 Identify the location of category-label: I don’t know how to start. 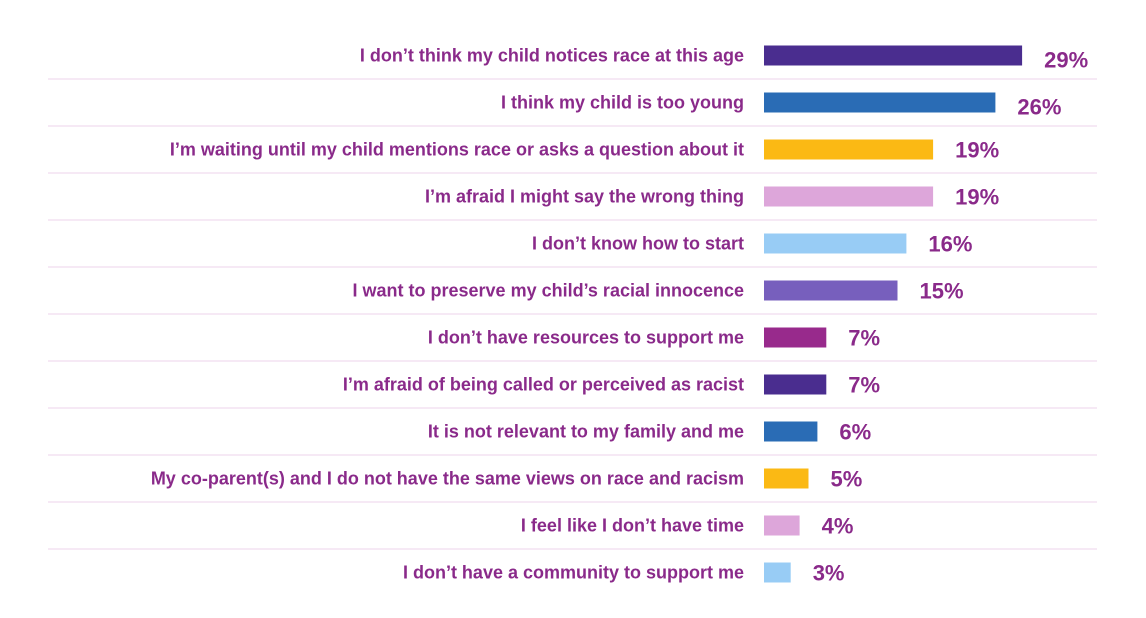
(638, 244).